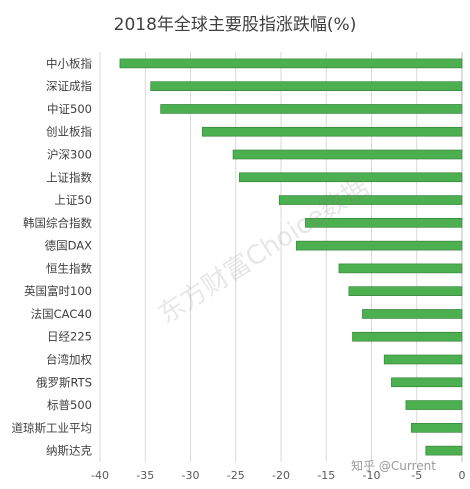 This screenshot has width=470, height=489. Describe the element at coordinates (236, 475) in the screenshot. I see `x-tick-label: -25` at that location.